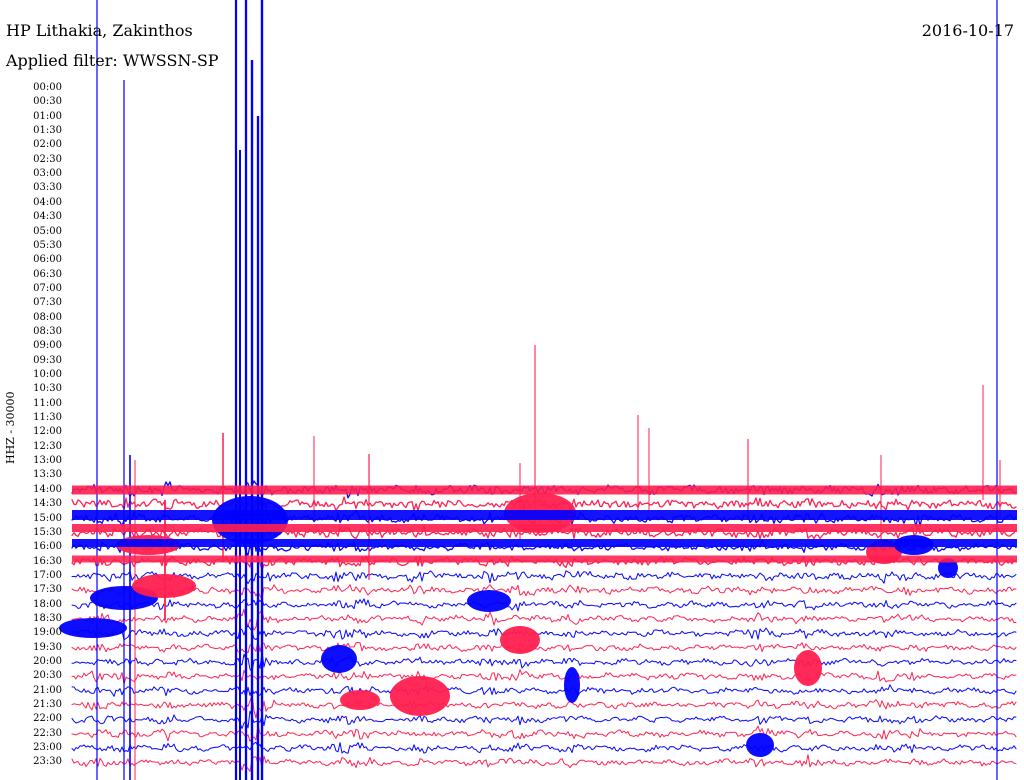  I want to click on time-label: 01:30, so click(47, 131).